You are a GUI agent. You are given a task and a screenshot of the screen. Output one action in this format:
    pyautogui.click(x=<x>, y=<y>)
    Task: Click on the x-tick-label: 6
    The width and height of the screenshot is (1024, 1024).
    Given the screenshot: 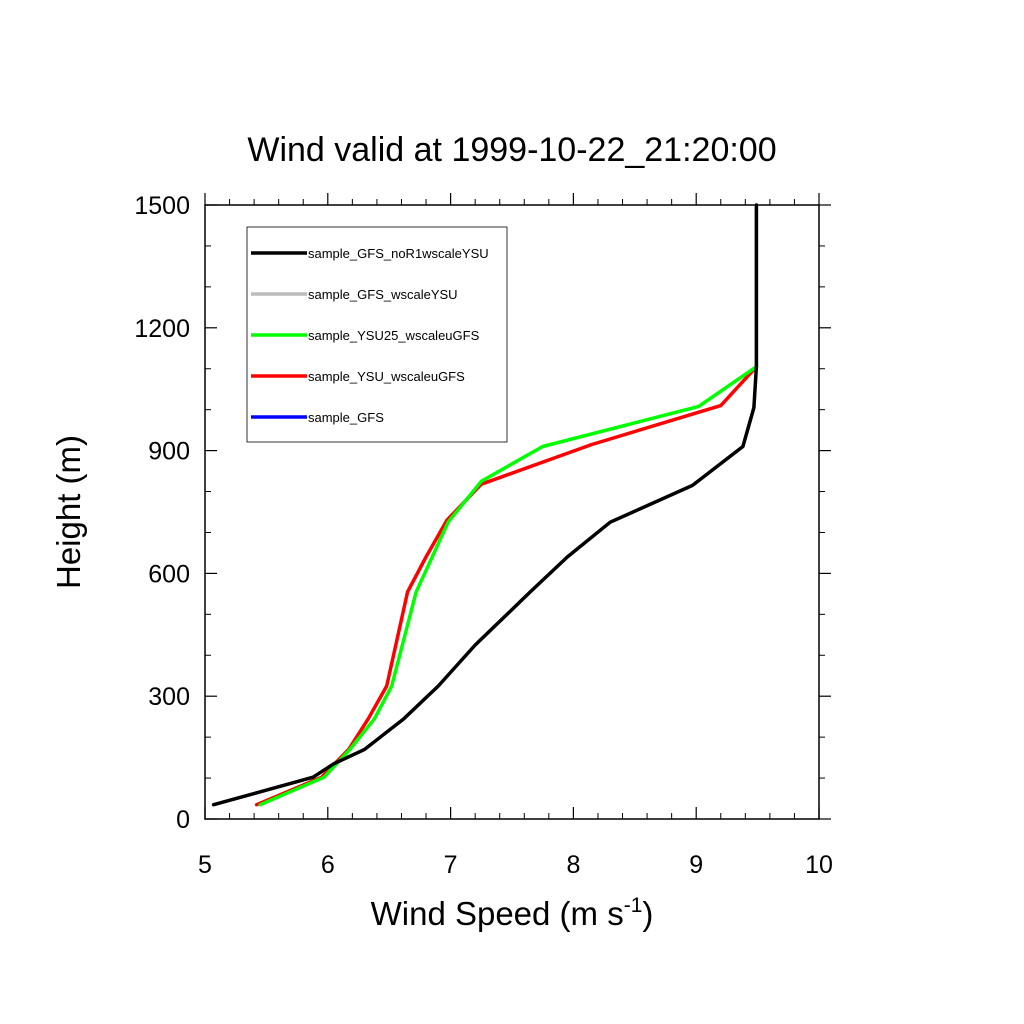 What is the action you would take?
    pyautogui.click(x=328, y=865)
    